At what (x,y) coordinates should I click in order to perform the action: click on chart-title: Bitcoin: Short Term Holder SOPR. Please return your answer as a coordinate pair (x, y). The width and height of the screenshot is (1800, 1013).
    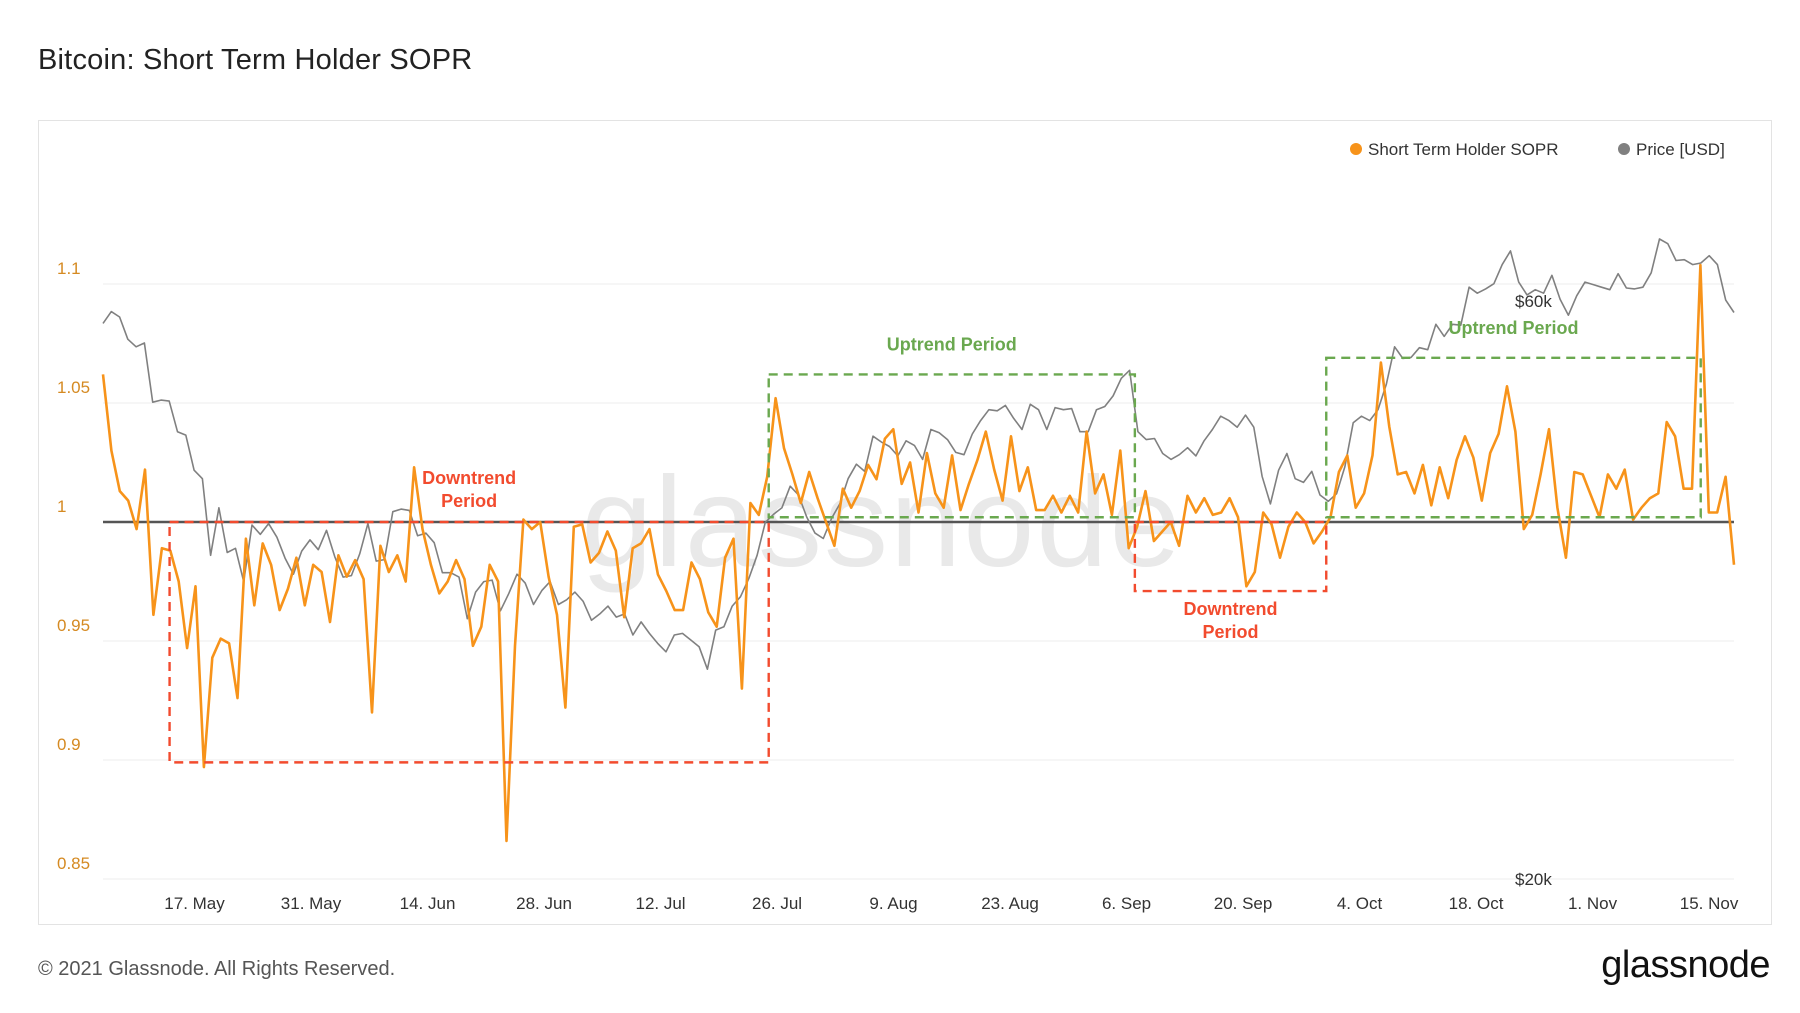
    Looking at the image, I should click on (255, 60).